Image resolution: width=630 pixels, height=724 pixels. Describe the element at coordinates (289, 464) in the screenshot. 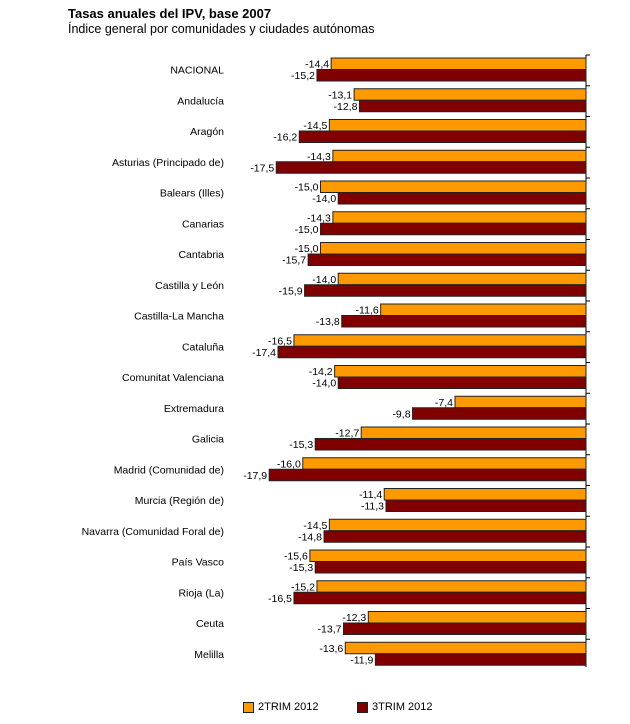

I see `data-label: -16,0` at that location.